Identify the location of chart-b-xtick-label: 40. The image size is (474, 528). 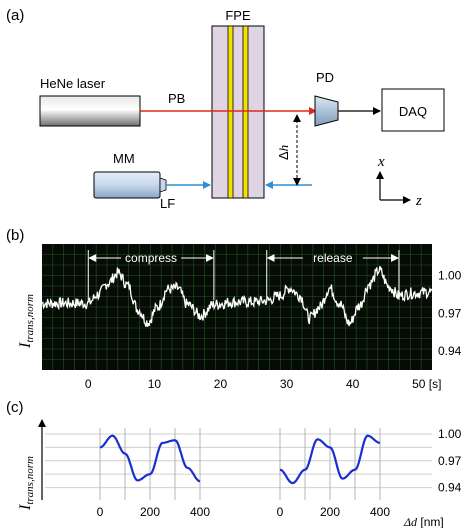
(353, 384).